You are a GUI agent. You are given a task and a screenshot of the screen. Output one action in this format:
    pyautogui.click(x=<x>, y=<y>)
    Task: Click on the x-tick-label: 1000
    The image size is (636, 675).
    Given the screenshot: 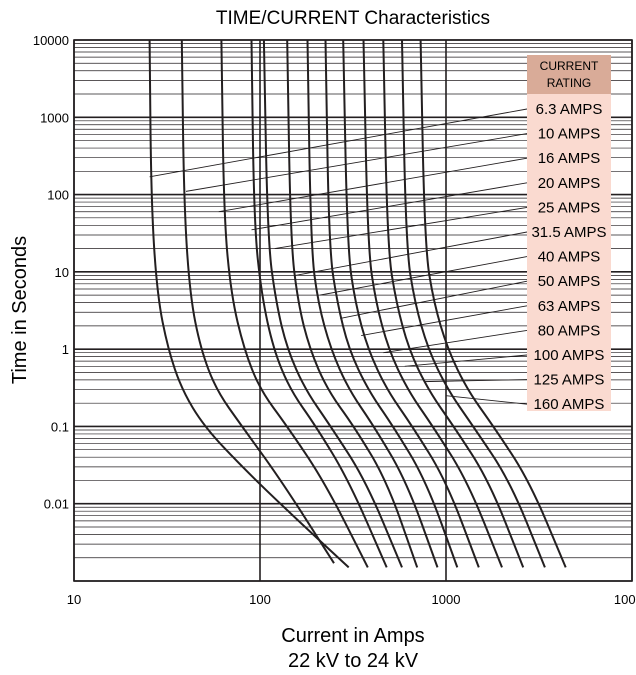 What is the action you would take?
    pyautogui.click(x=446, y=599)
    